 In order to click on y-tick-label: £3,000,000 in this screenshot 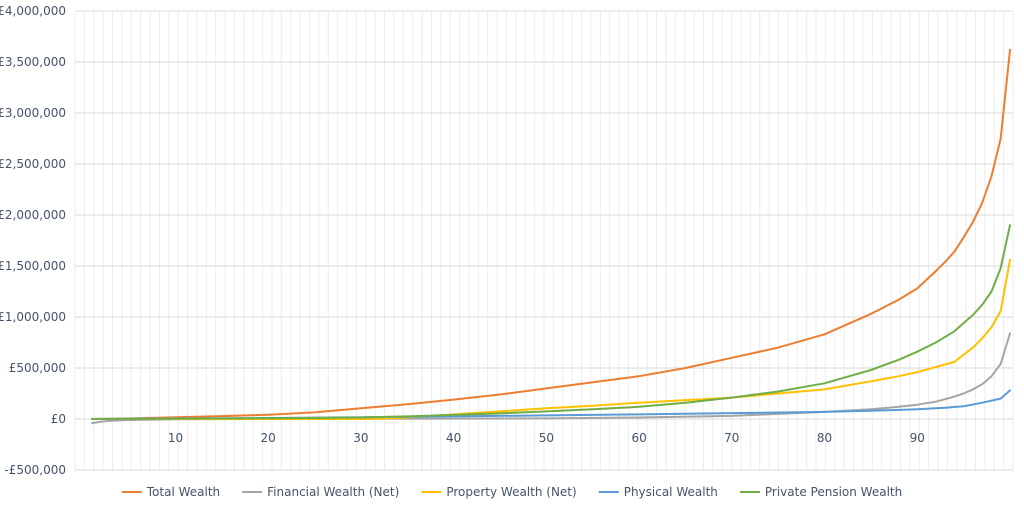, I will do `click(33, 113)`.